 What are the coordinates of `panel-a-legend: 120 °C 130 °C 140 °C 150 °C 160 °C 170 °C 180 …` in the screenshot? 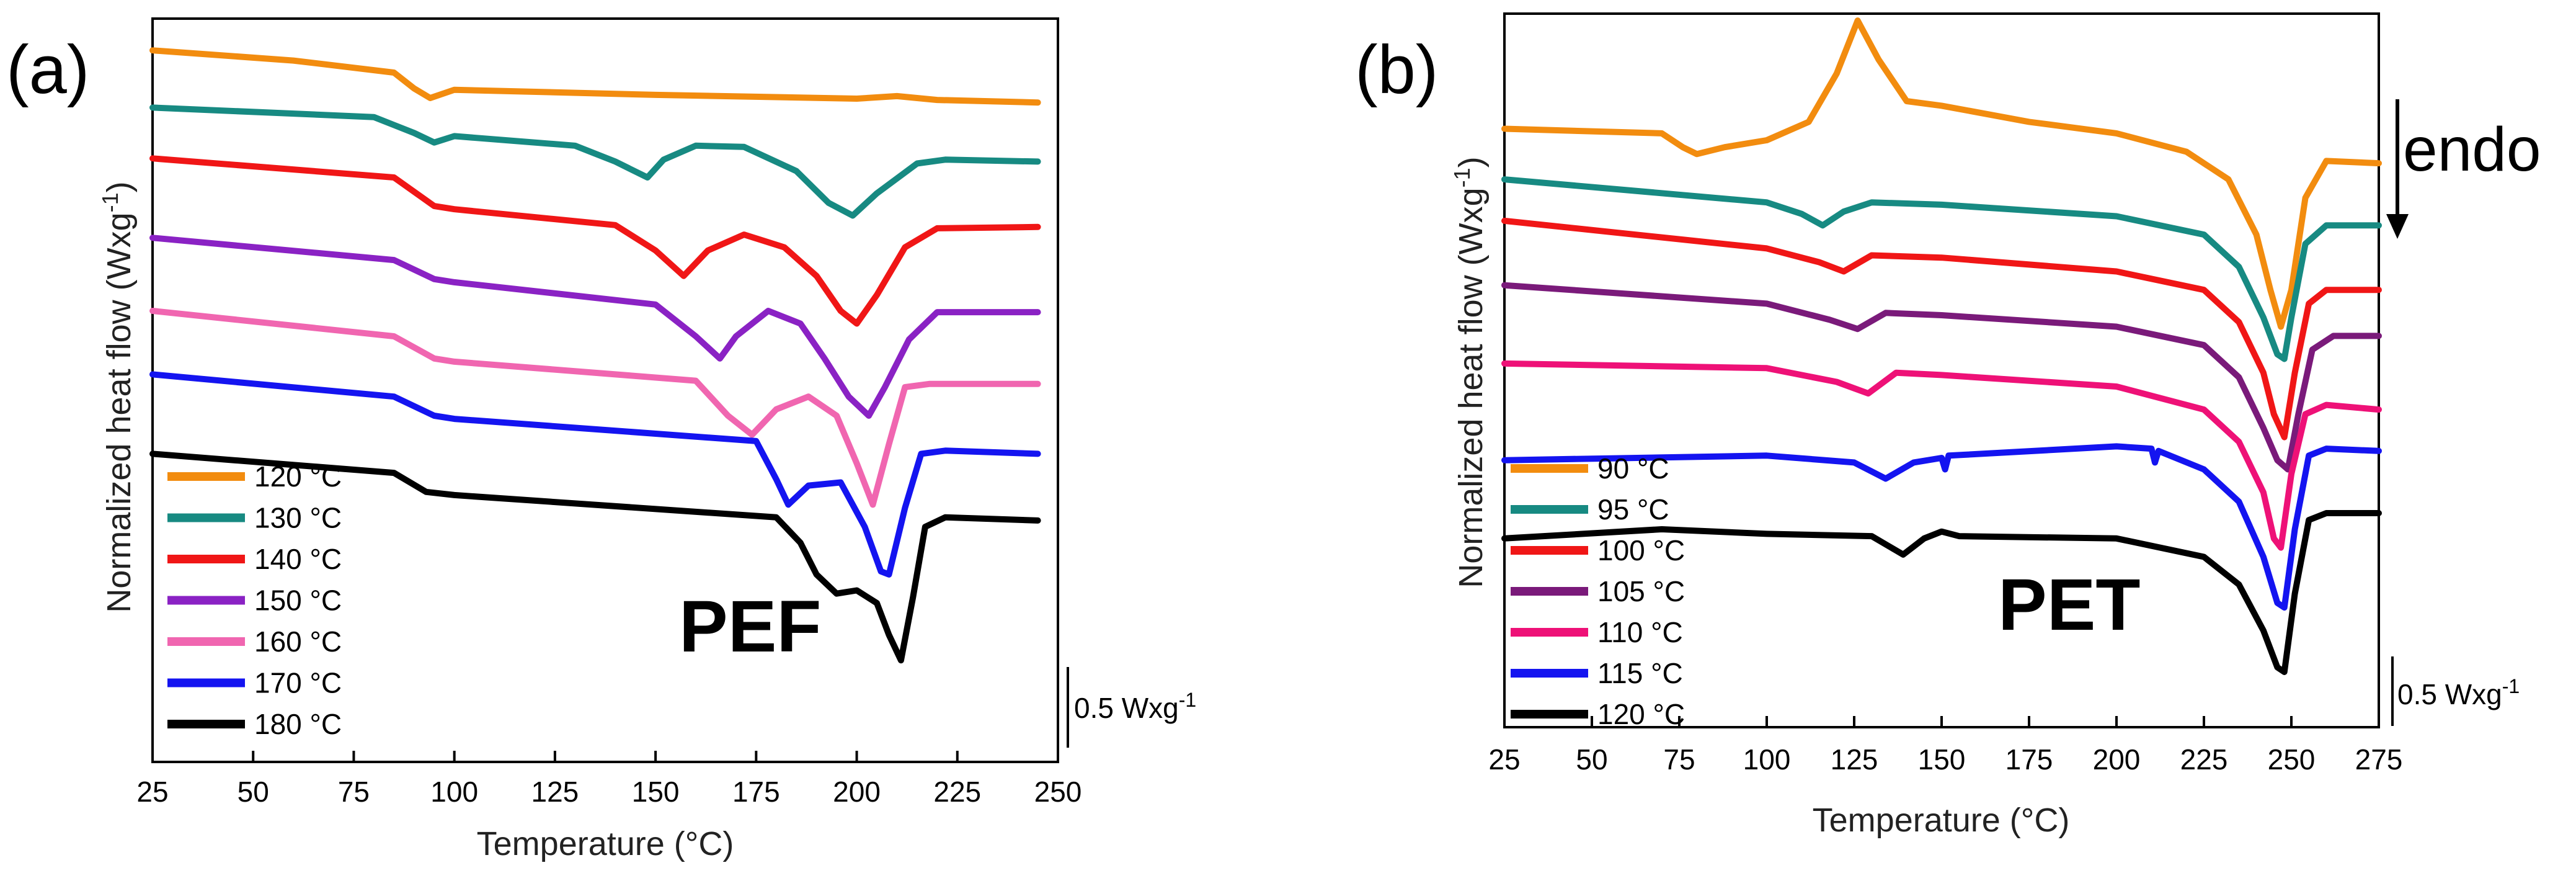 It's located at (254, 600).